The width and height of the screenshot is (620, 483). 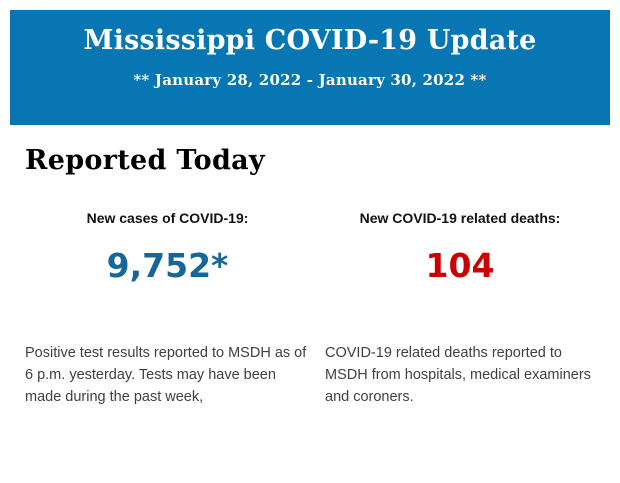 I want to click on column-spacer, so click(x=317, y=309).